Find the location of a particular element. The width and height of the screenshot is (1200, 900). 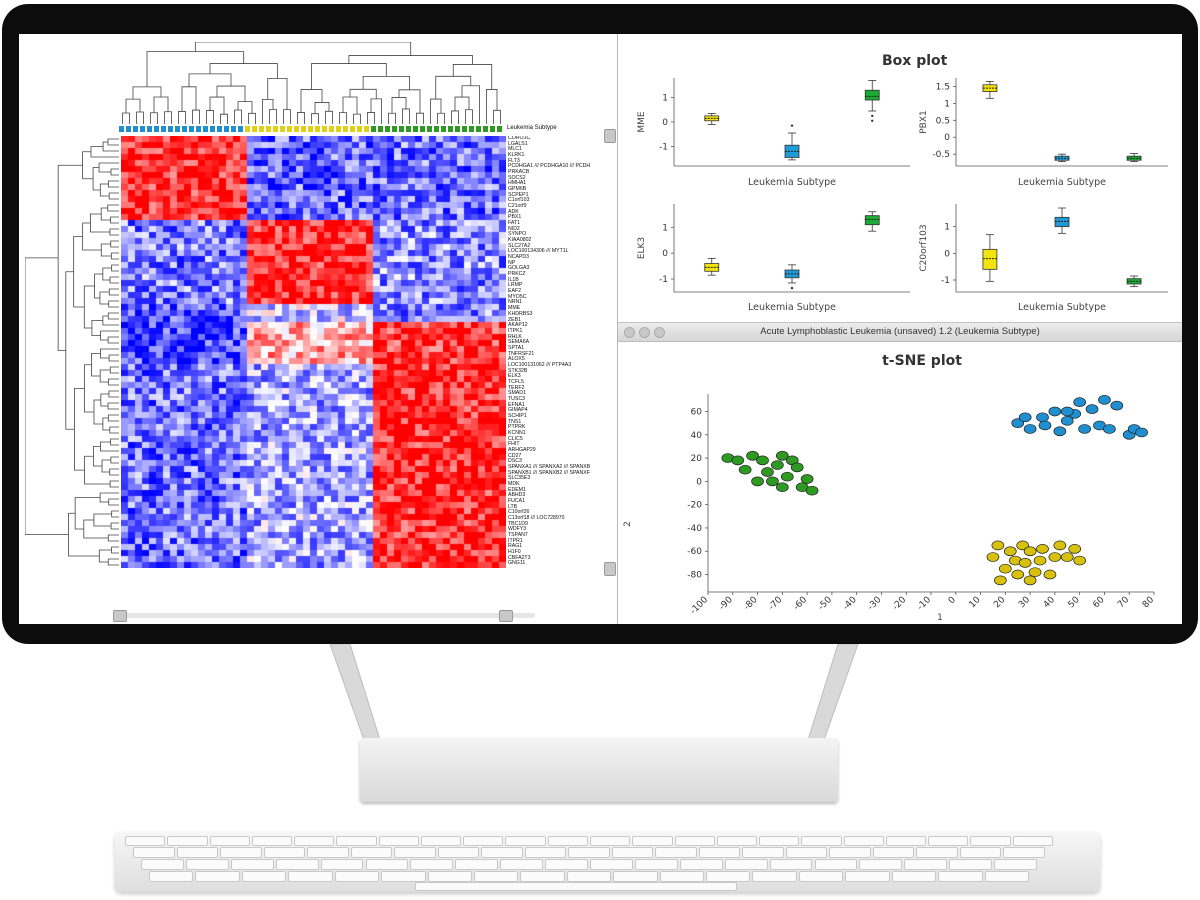

tsne-x-tick-label: -80 is located at coordinates (751, 604).